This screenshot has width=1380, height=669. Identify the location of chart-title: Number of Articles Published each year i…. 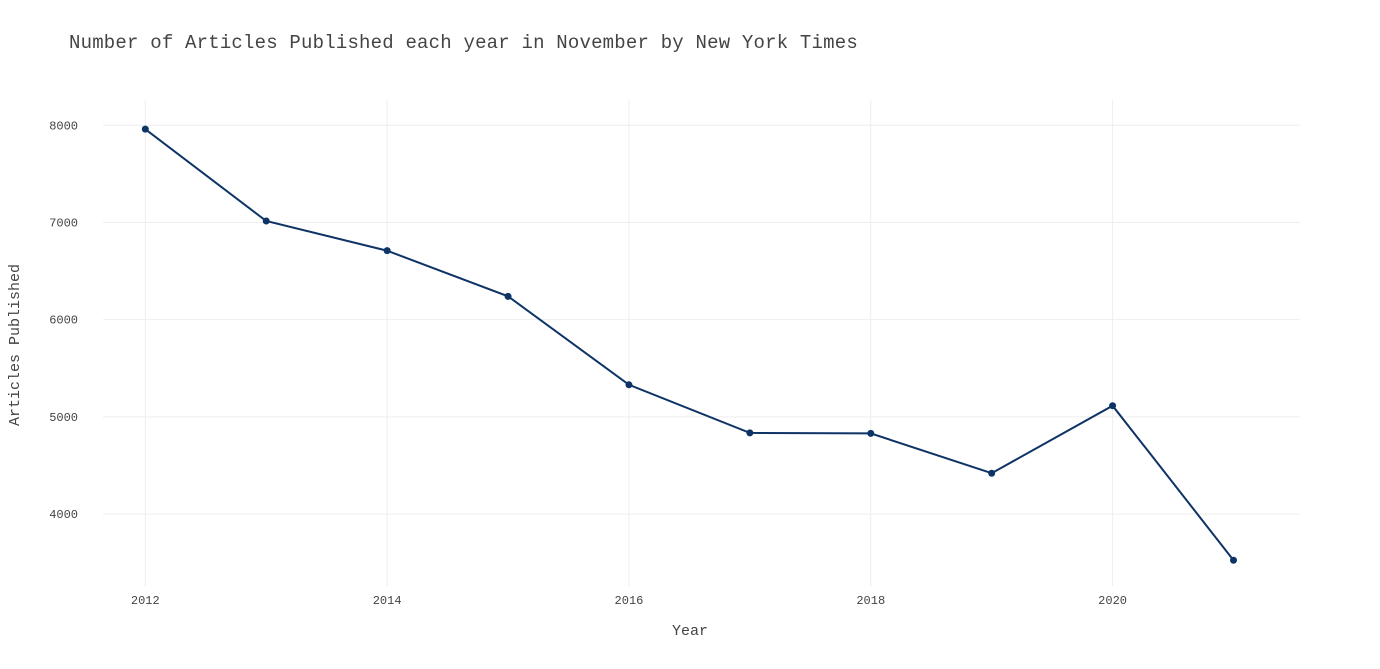
(463, 43).